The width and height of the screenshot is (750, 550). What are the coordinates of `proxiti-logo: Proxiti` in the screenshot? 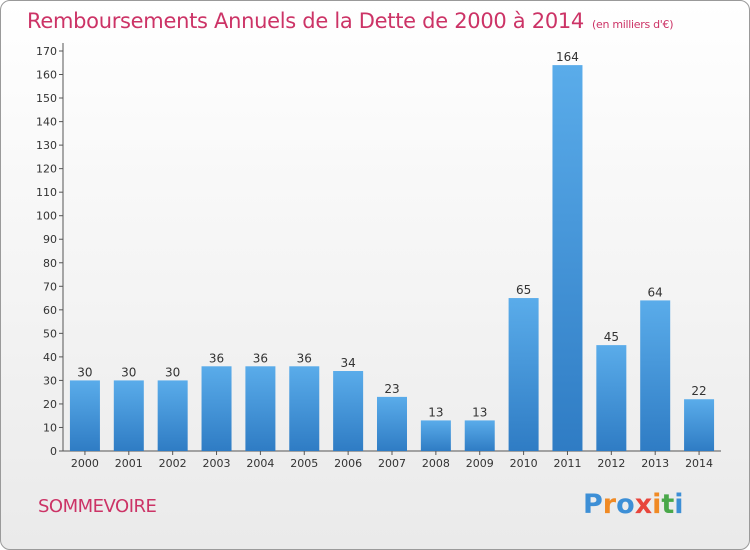 It's located at (633, 504).